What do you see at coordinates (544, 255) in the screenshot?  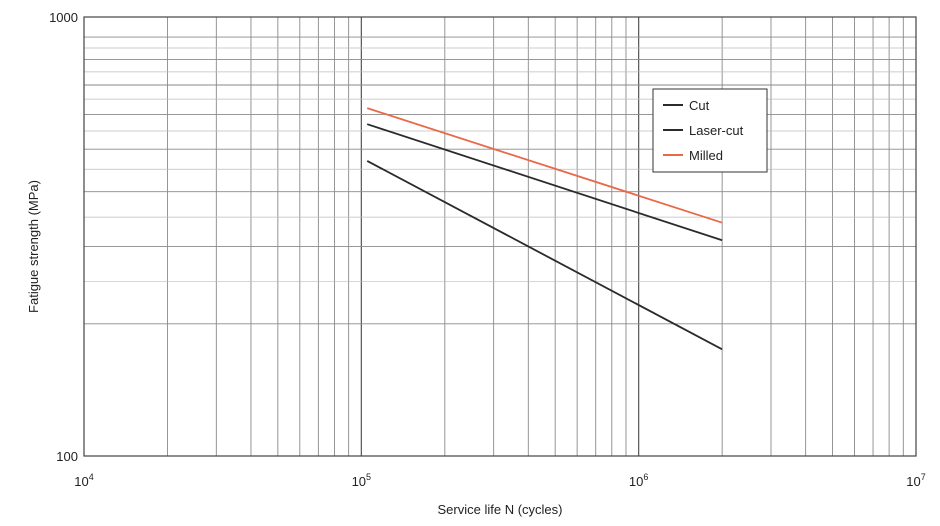 I see `series-line-cut` at bounding box center [544, 255].